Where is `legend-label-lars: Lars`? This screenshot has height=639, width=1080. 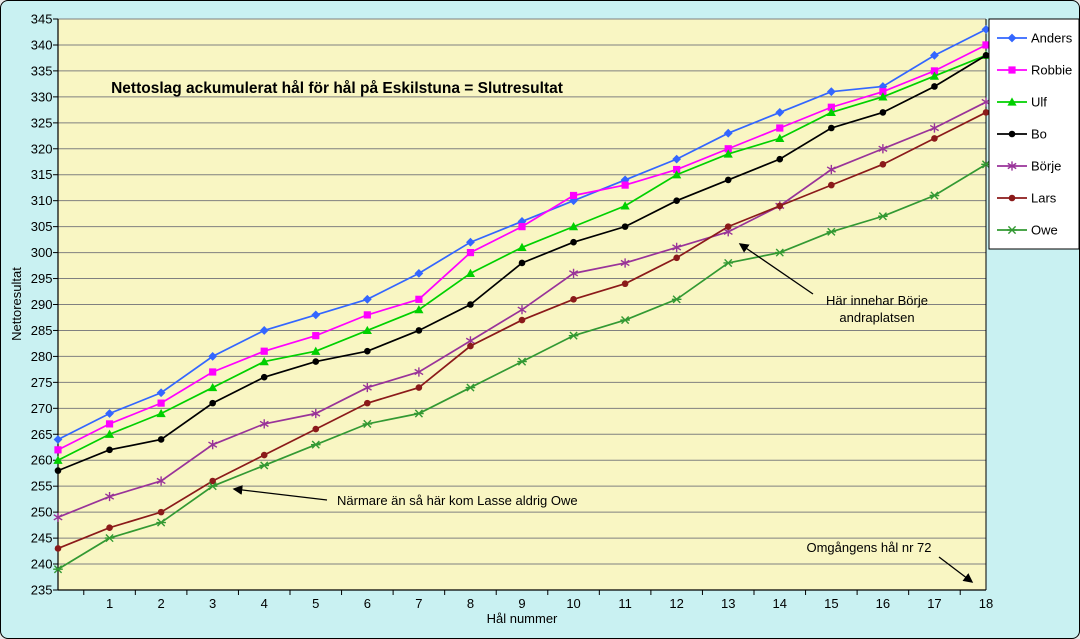 legend-label-lars: Lars is located at coordinates (1044, 198).